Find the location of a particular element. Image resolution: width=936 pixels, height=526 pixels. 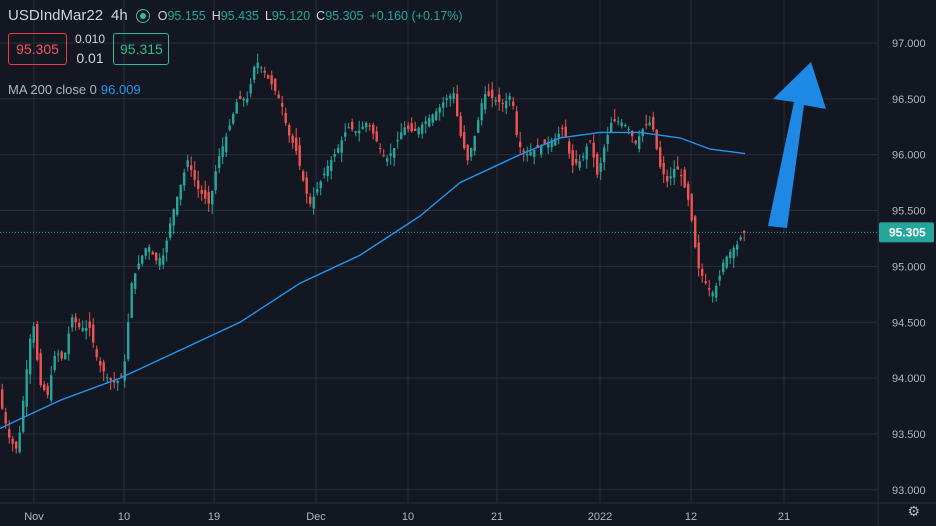

ma-label: MA 200 close 0 is located at coordinates (52, 89).